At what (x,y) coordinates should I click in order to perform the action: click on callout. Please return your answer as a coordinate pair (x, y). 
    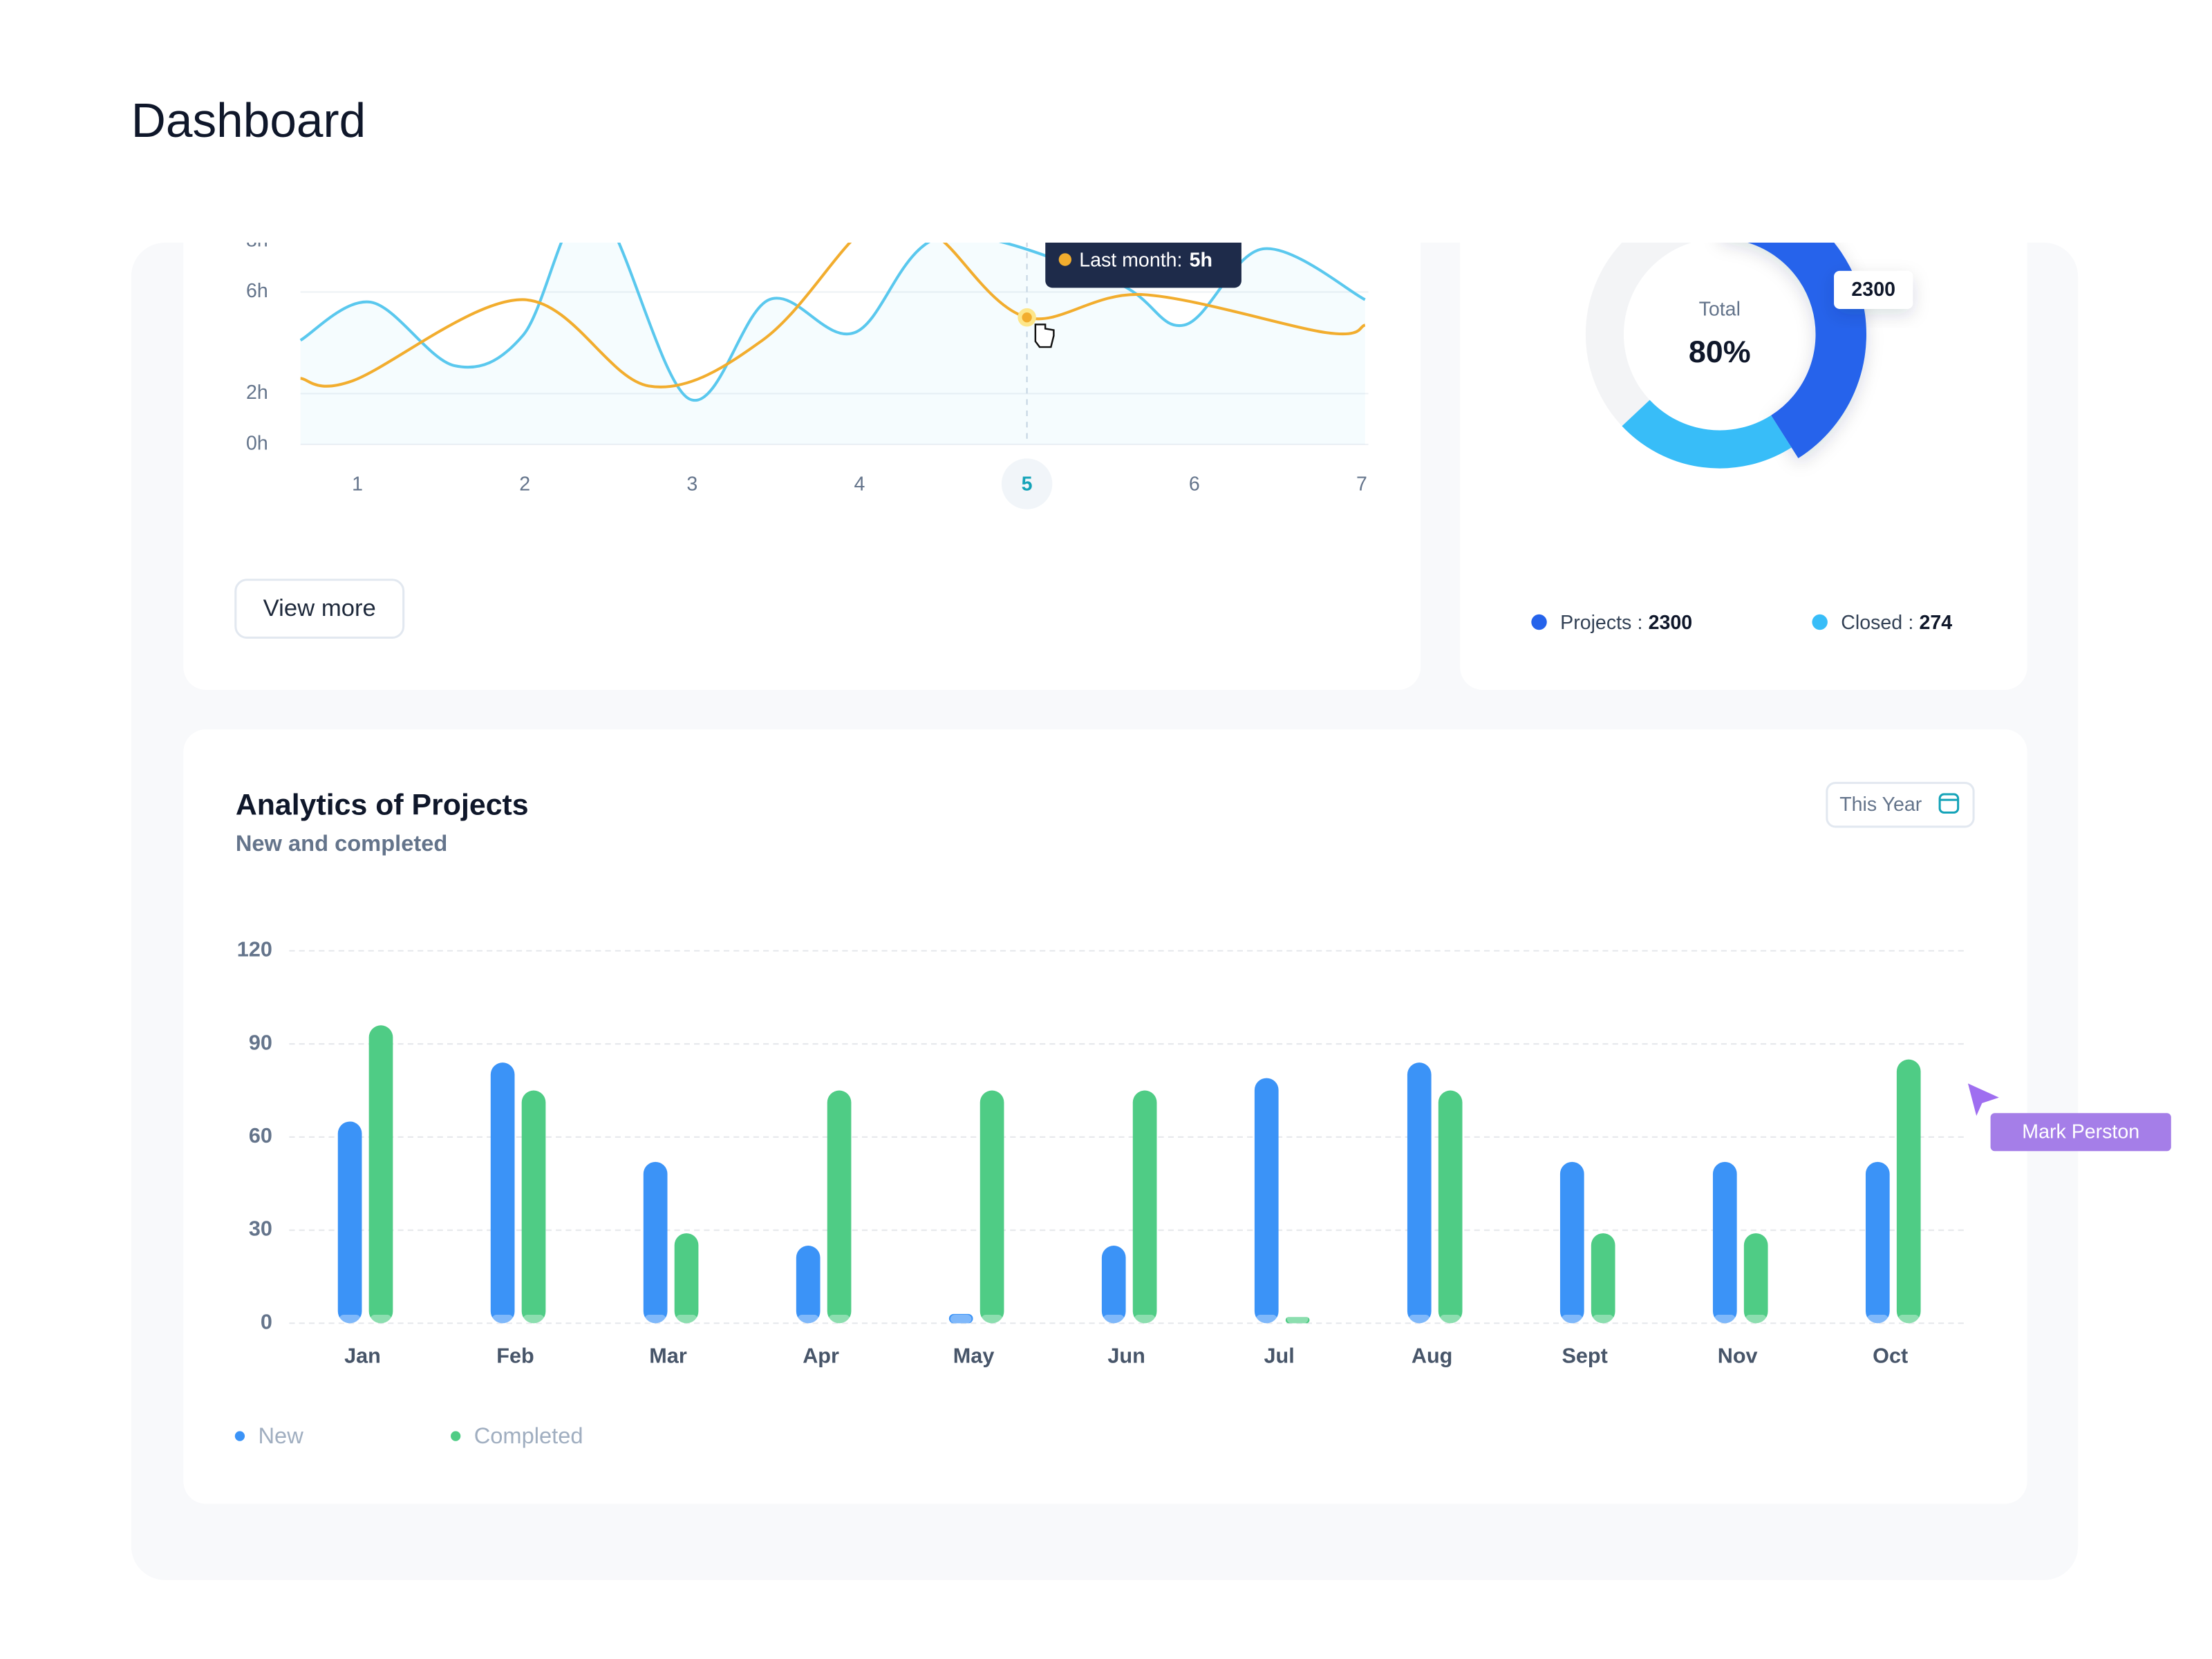
    Looking at the image, I should click on (1873, 289).